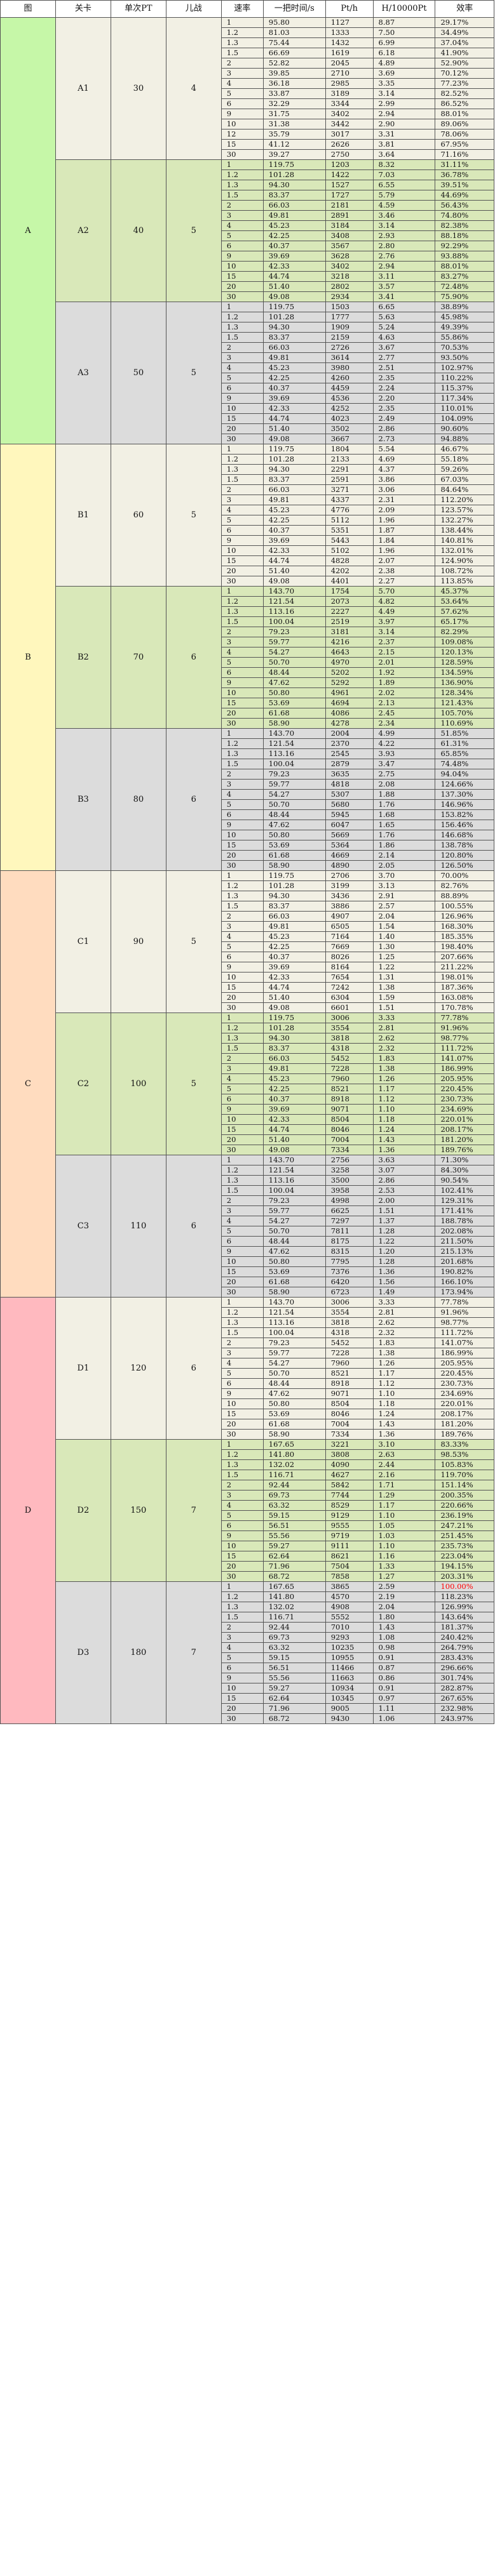 Image resolution: width=495 pixels, height=2576 pixels. What do you see at coordinates (464, 835) in the screenshot?
I see `efficiency-cell: 146.68%` at bounding box center [464, 835].